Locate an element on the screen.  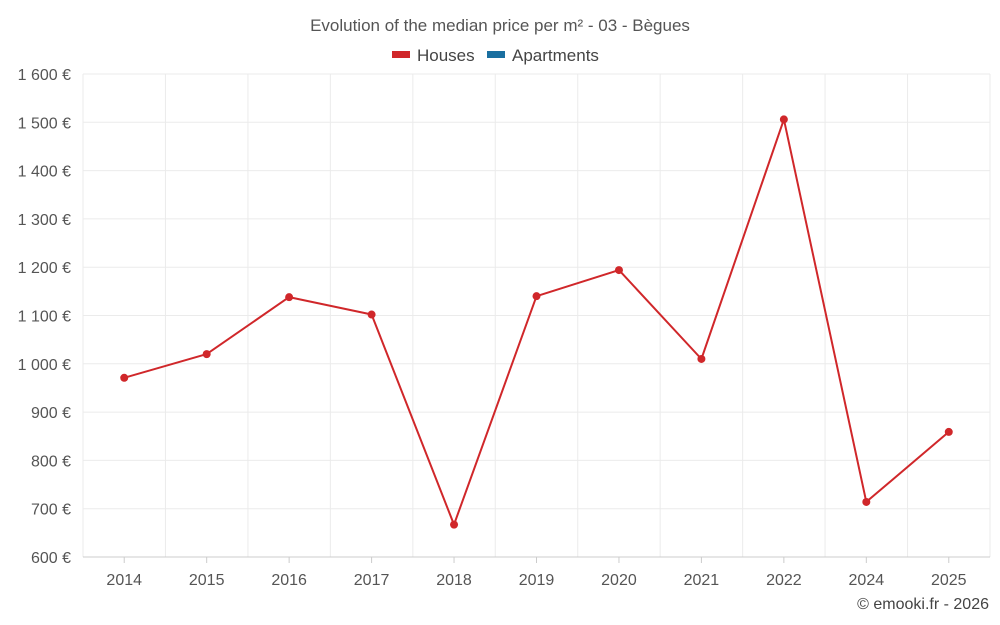
y-tick-label: 800 € is located at coordinates (51, 461).